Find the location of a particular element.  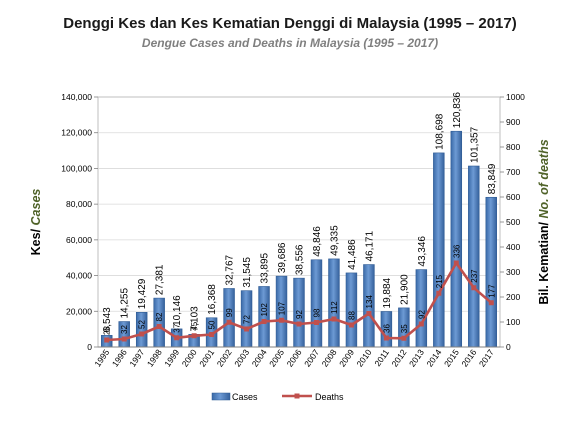

data-label-cases-1995: 6,543 is located at coordinates (107, 319).